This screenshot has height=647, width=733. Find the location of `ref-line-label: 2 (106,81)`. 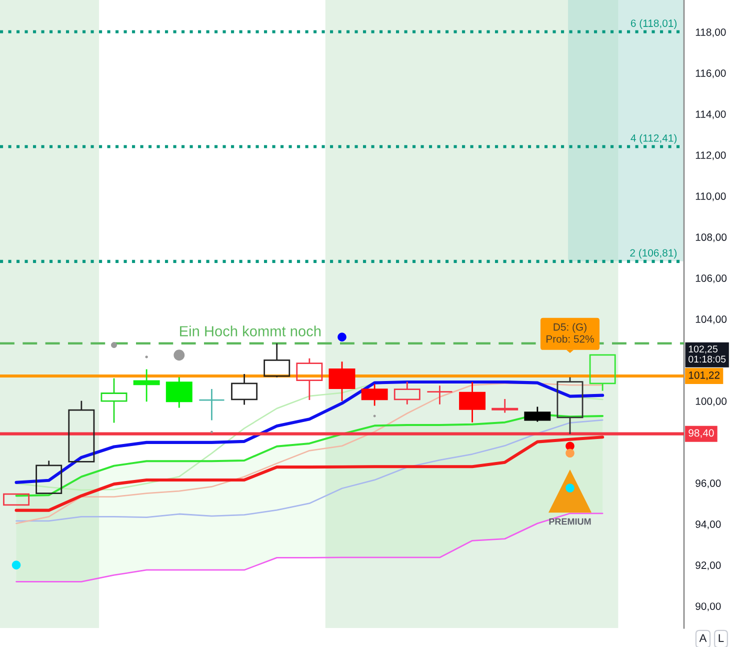

ref-line-label: 2 (106,81) is located at coordinates (653, 253).